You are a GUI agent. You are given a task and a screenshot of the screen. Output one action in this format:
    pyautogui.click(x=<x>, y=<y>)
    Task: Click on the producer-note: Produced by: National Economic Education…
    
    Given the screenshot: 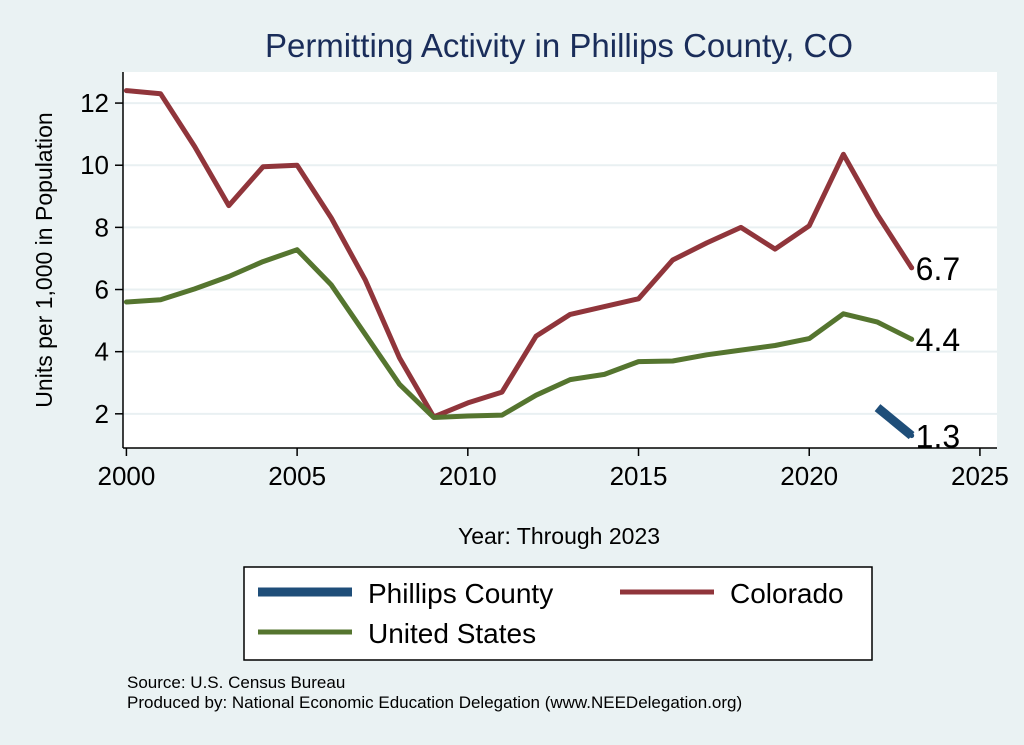 What is the action you would take?
    pyautogui.click(x=435, y=702)
    